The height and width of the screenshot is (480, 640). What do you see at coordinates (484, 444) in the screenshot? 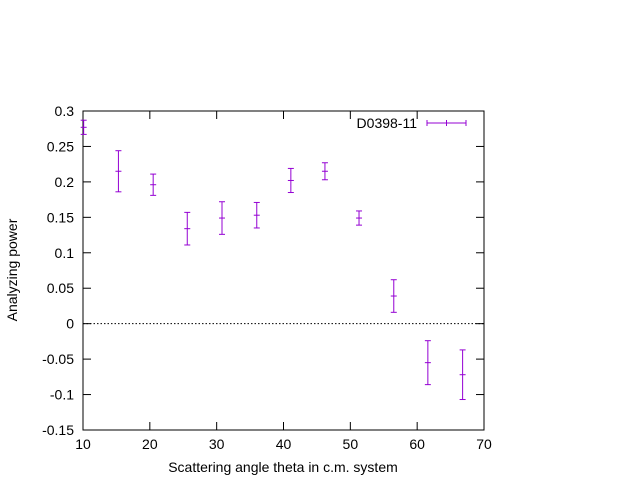
I see `x-tick-label: 70` at bounding box center [484, 444].